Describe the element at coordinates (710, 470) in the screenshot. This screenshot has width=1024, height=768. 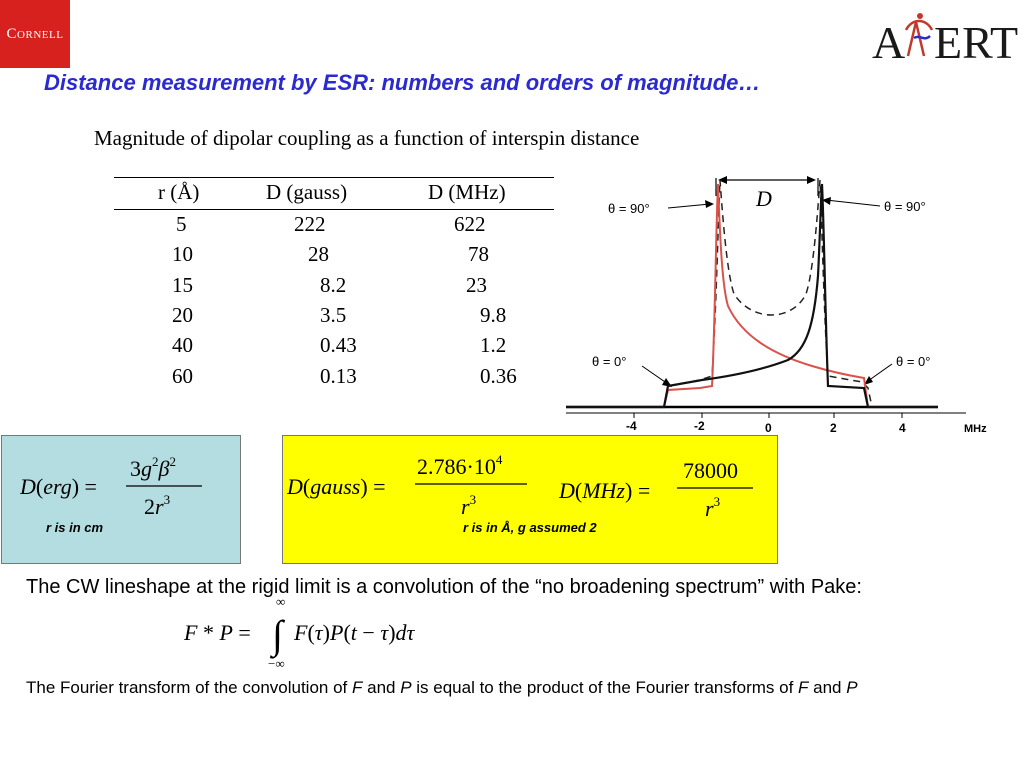
I see `mhz-formula-numerator: 78000` at that location.